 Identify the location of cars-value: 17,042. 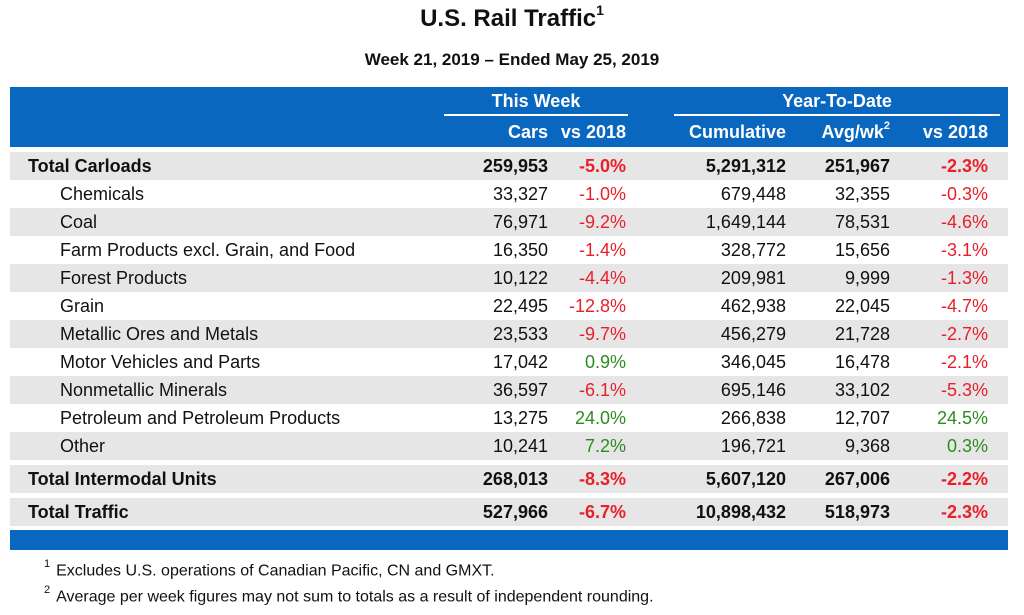
(520, 362).